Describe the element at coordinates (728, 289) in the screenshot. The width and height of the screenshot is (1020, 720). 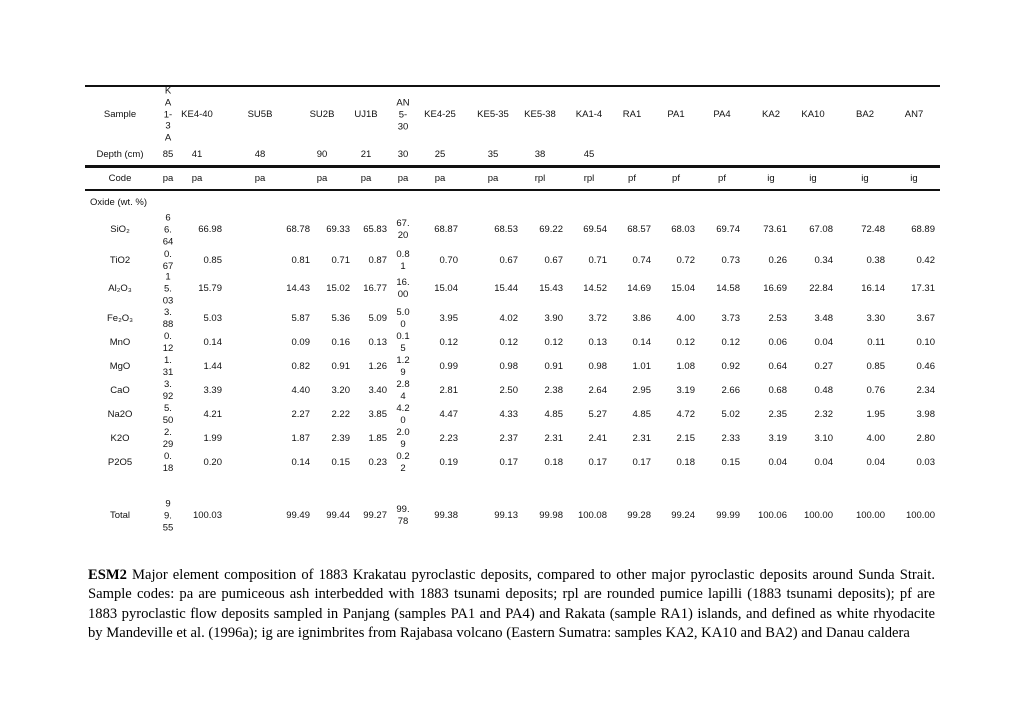
I see `value-cell: 14.58` at that location.